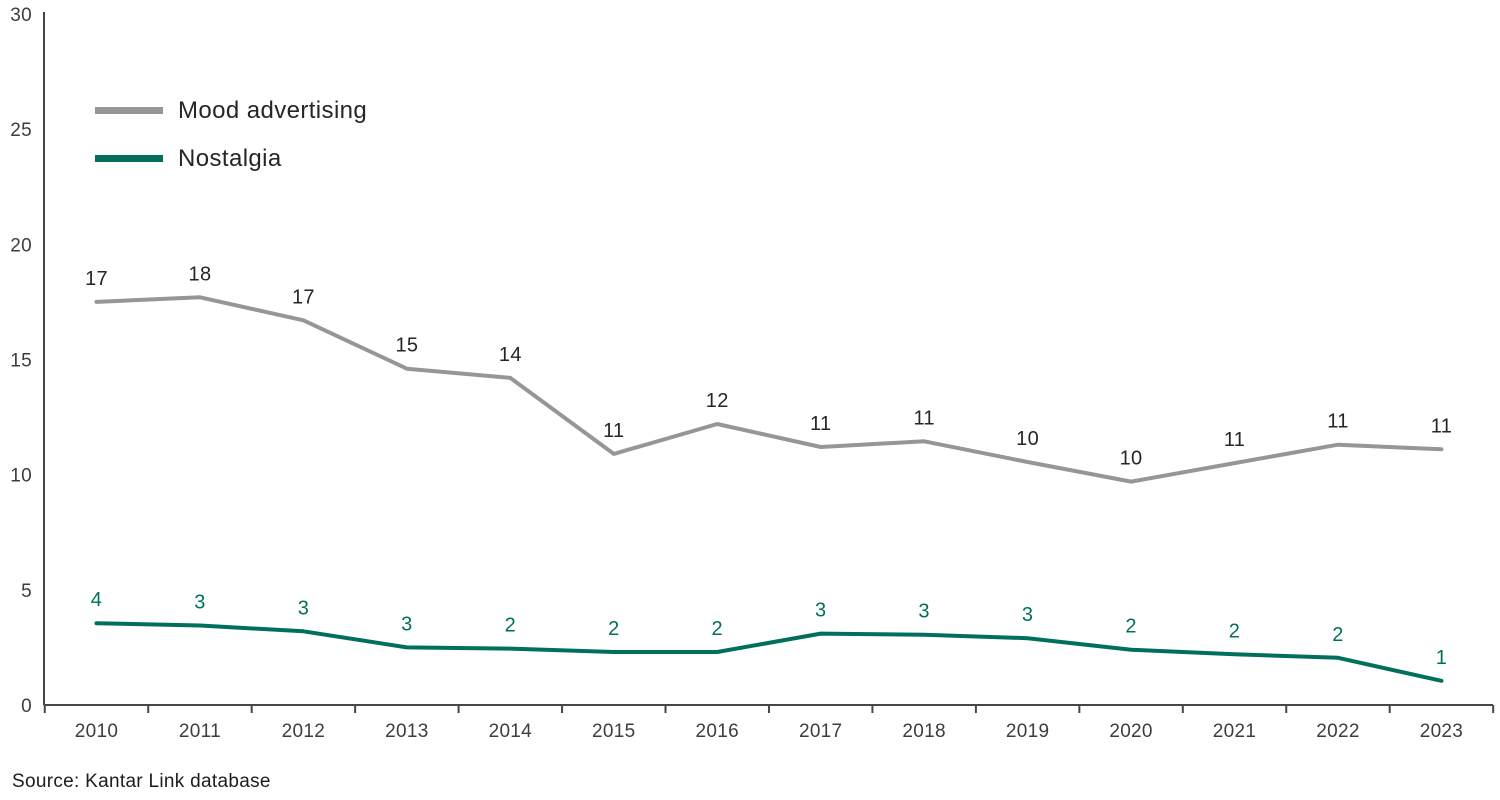 The height and width of the screenshot is (800, 1500). What do you see at coordinates (510, 355) in the screenshot?
I see `data-label-mood-advertising: 14` at bounding box center [510, 355].